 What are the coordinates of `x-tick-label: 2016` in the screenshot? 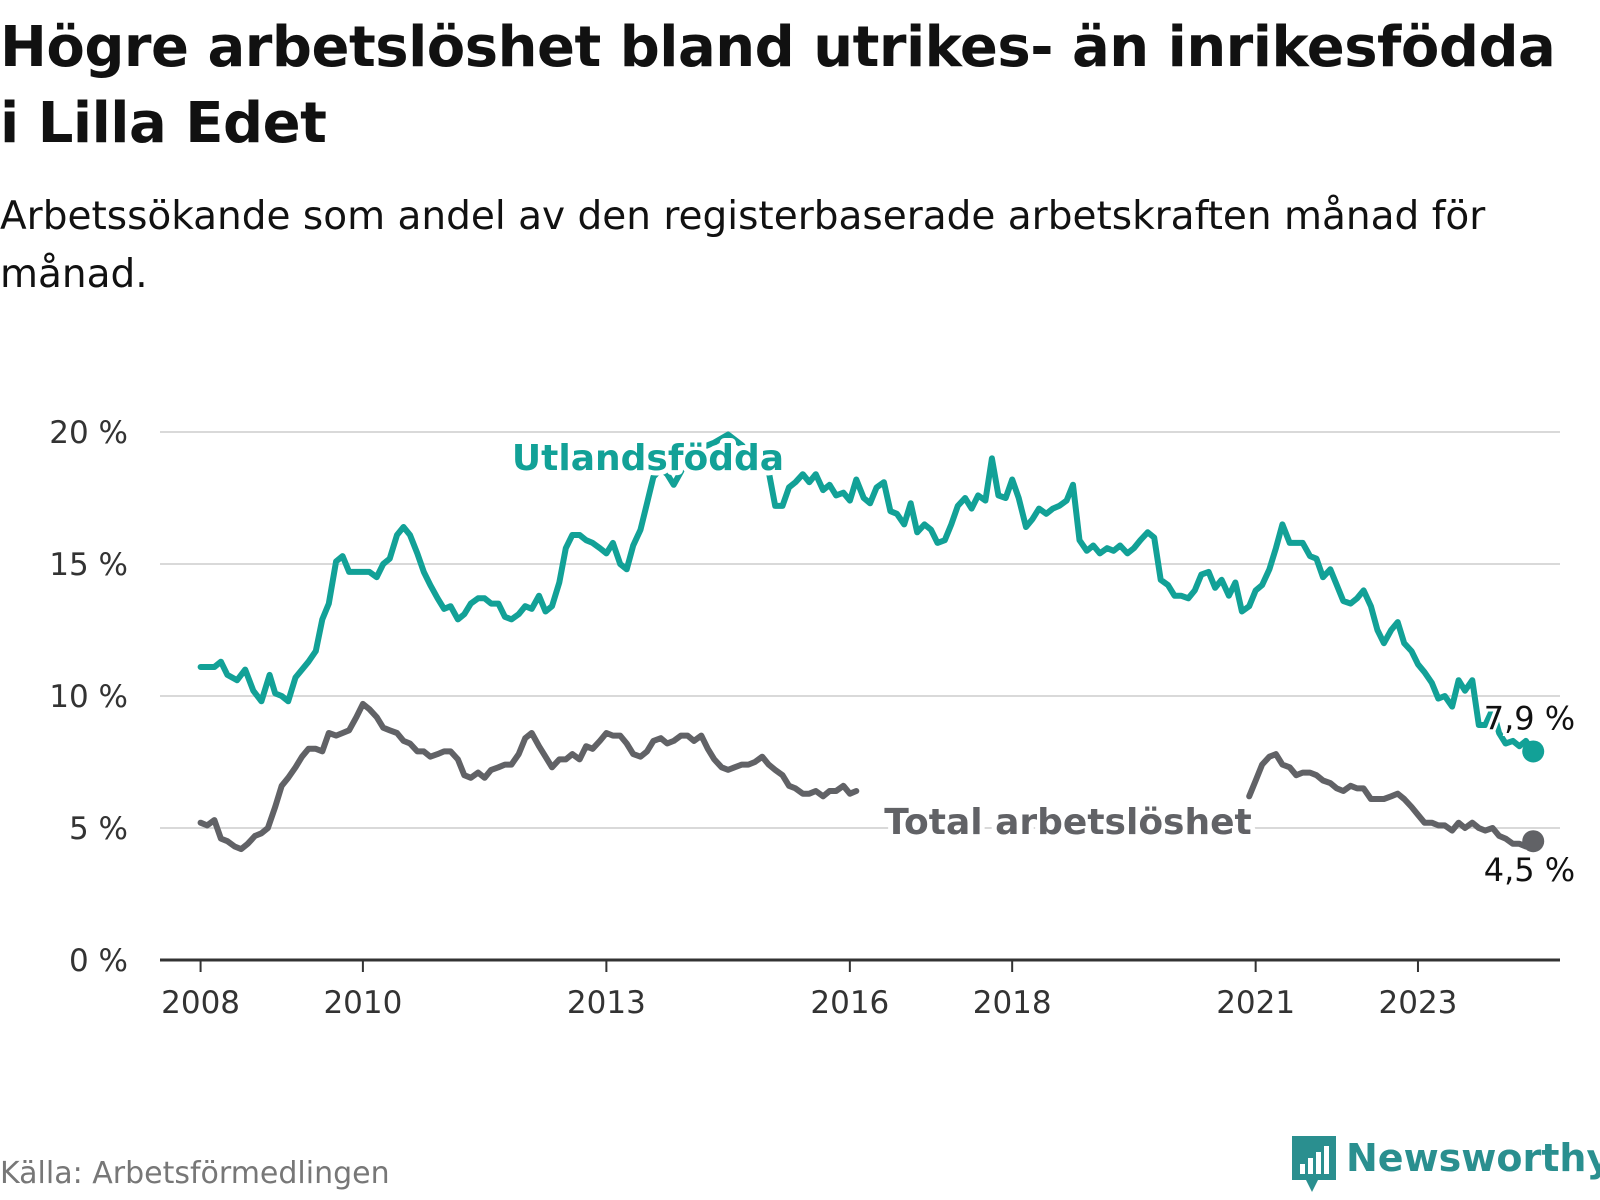 It's located at (849, 1003).